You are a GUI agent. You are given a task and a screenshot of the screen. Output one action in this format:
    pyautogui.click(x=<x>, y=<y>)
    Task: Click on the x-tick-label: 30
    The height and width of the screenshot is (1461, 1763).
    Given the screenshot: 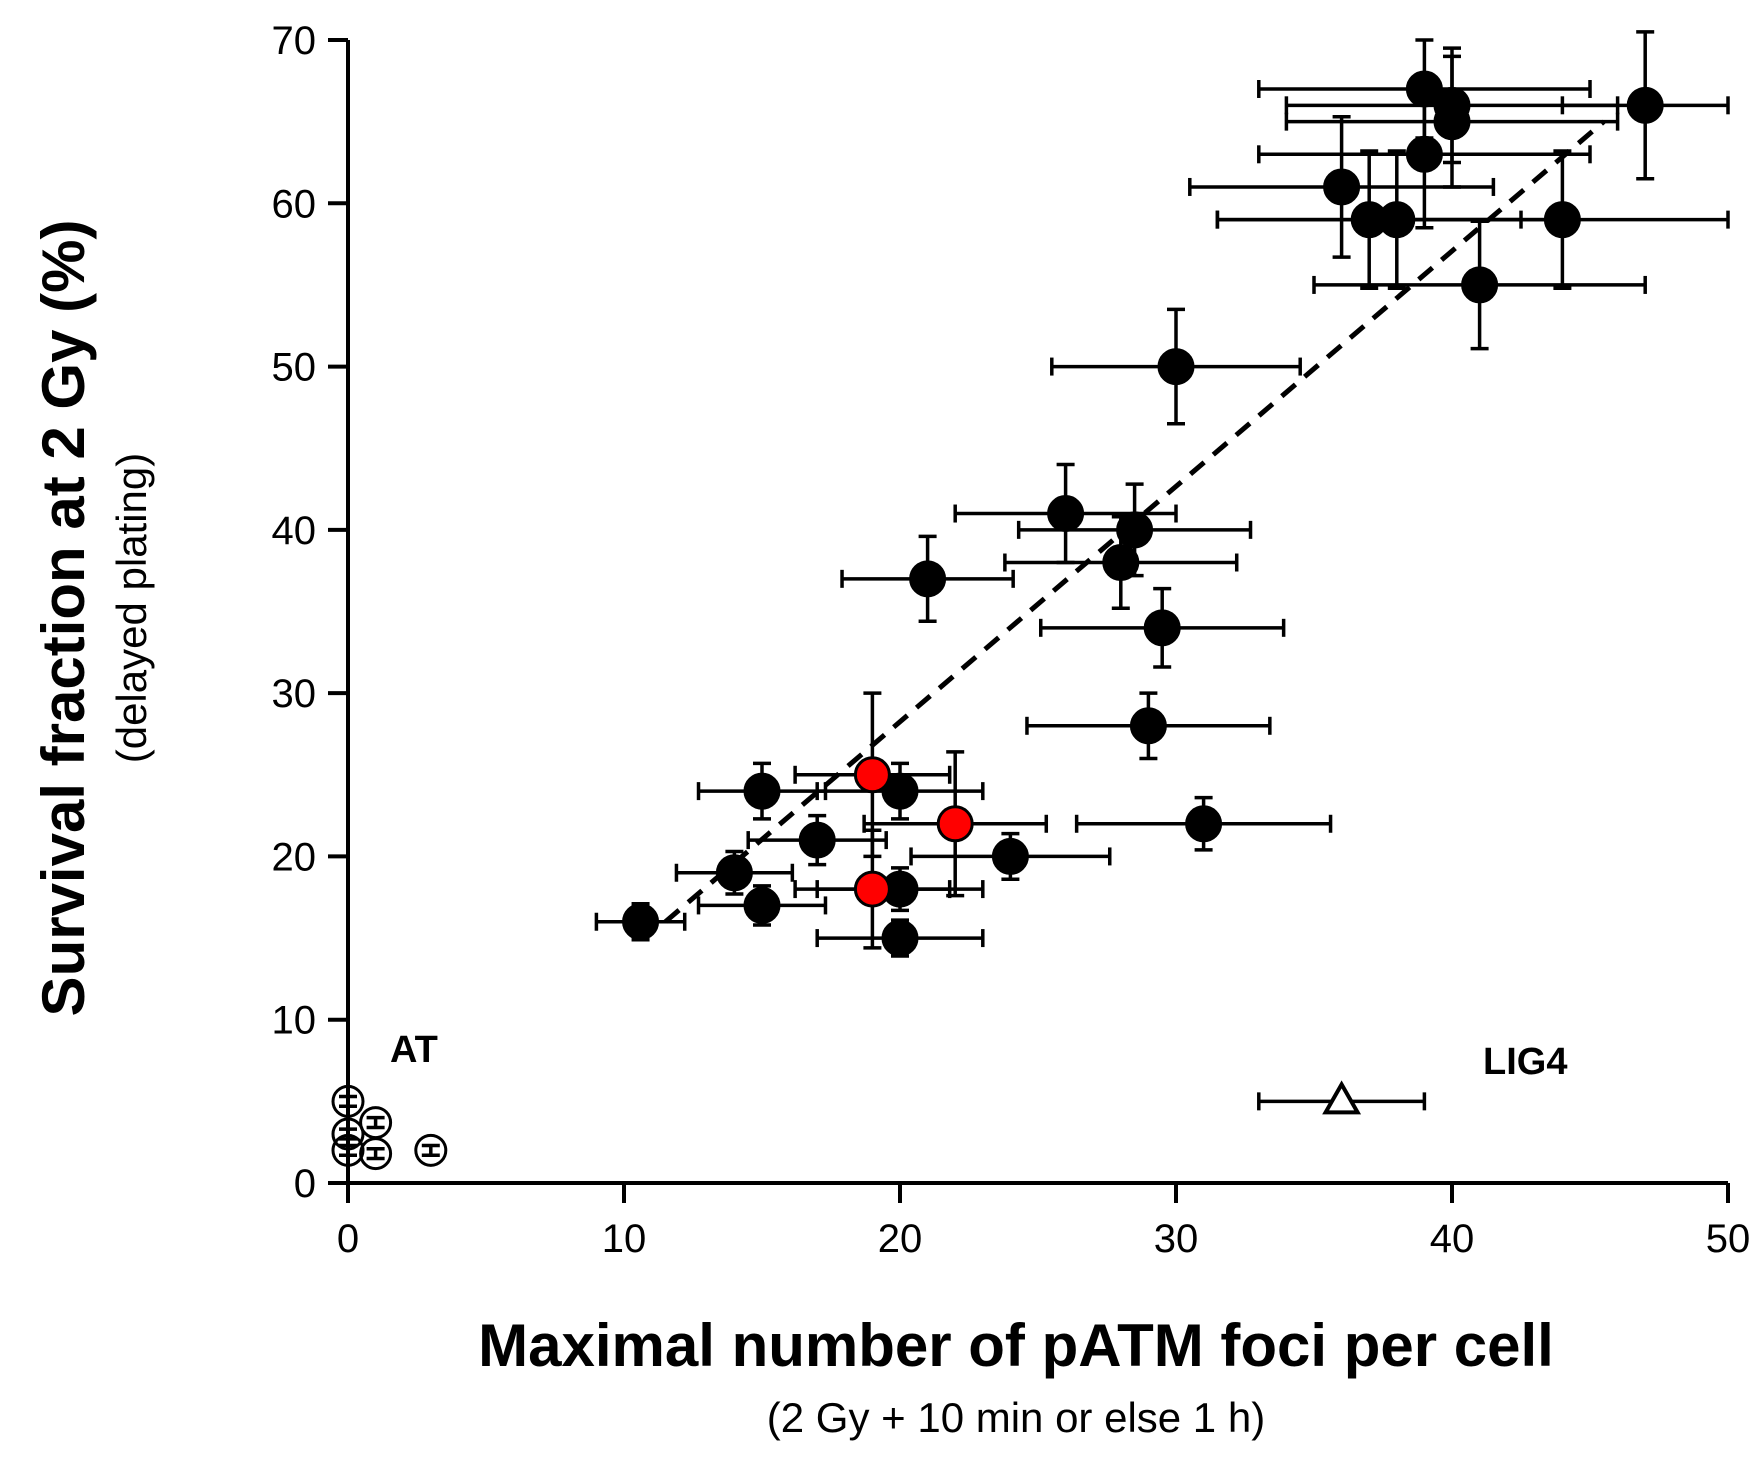 What is the action you would take?
    pyautogui.click(x=1176, y=1239)
    